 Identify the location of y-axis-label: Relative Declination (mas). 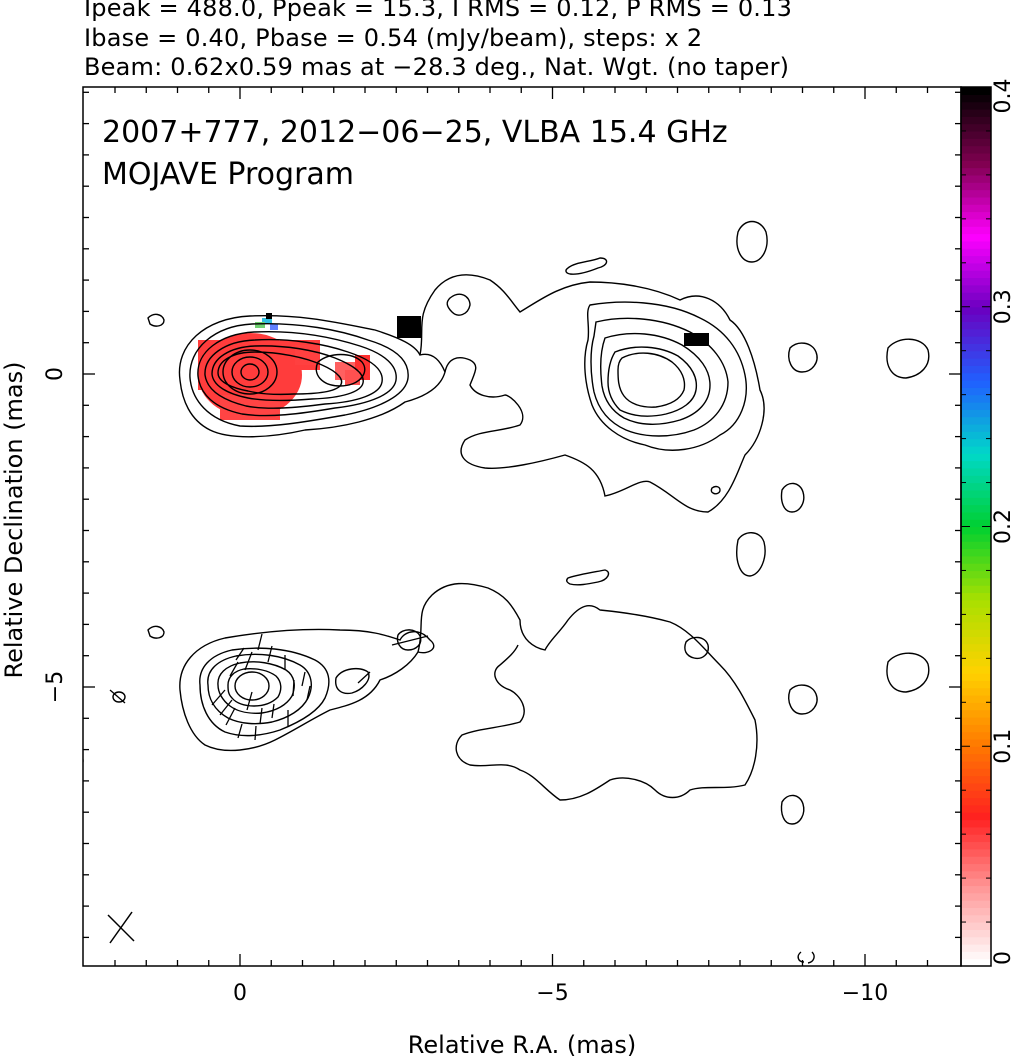
(14, 519).